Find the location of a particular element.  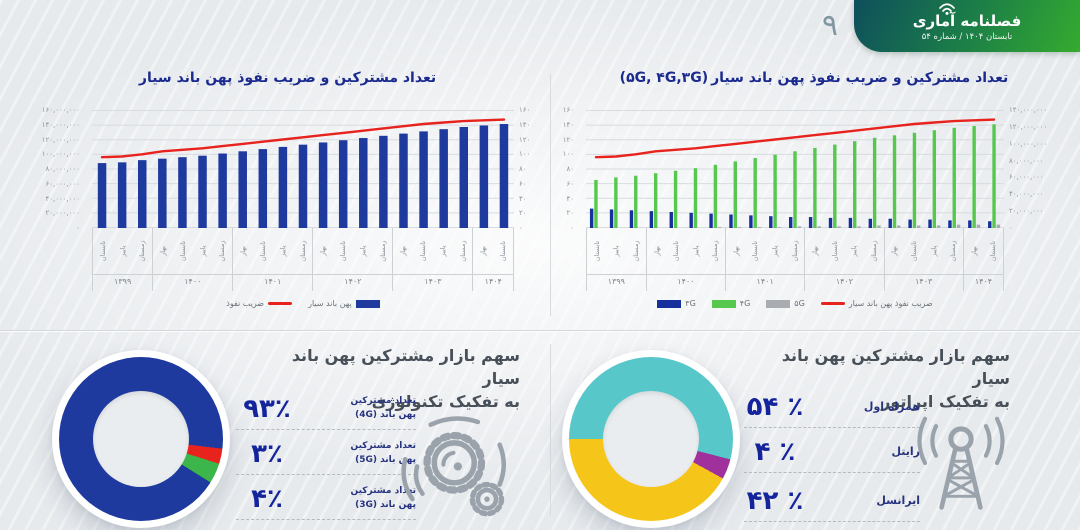

y-axis-tick: ۸۰,۰۰۰,۰۰۰ is located at coordinates (62, 169).